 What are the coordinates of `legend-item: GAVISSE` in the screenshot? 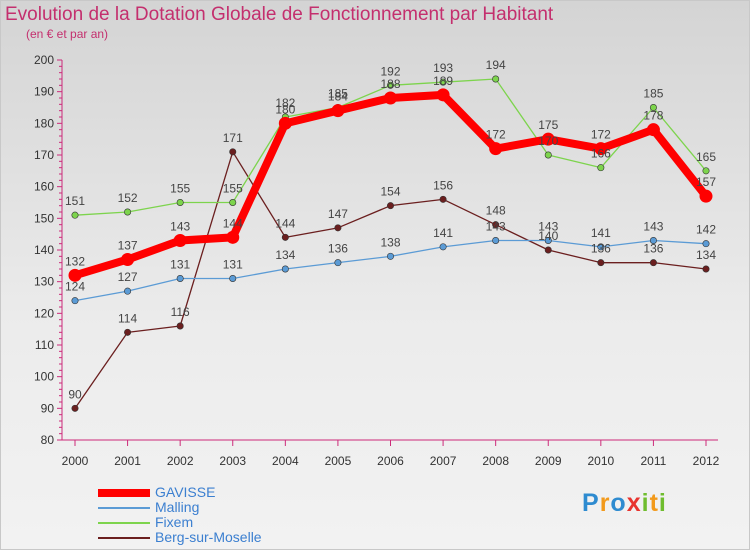 It's located at (208, 492).